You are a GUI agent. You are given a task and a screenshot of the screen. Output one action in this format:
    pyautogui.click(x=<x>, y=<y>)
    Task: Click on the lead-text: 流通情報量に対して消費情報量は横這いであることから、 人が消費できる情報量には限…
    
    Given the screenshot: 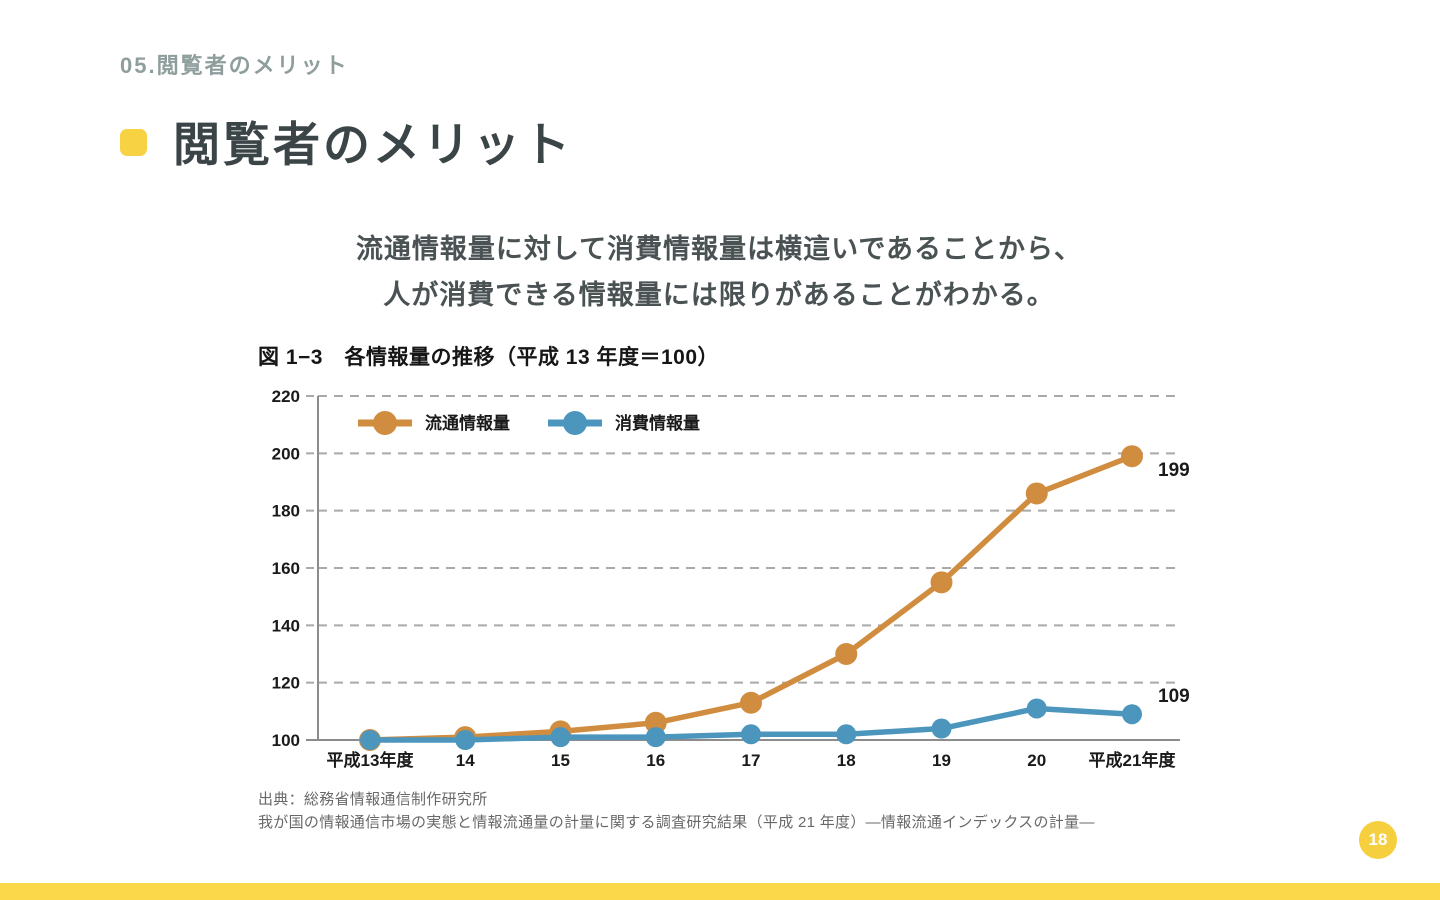 What is the action you would take?
    pyautogui.click(x=719, y=272)
    